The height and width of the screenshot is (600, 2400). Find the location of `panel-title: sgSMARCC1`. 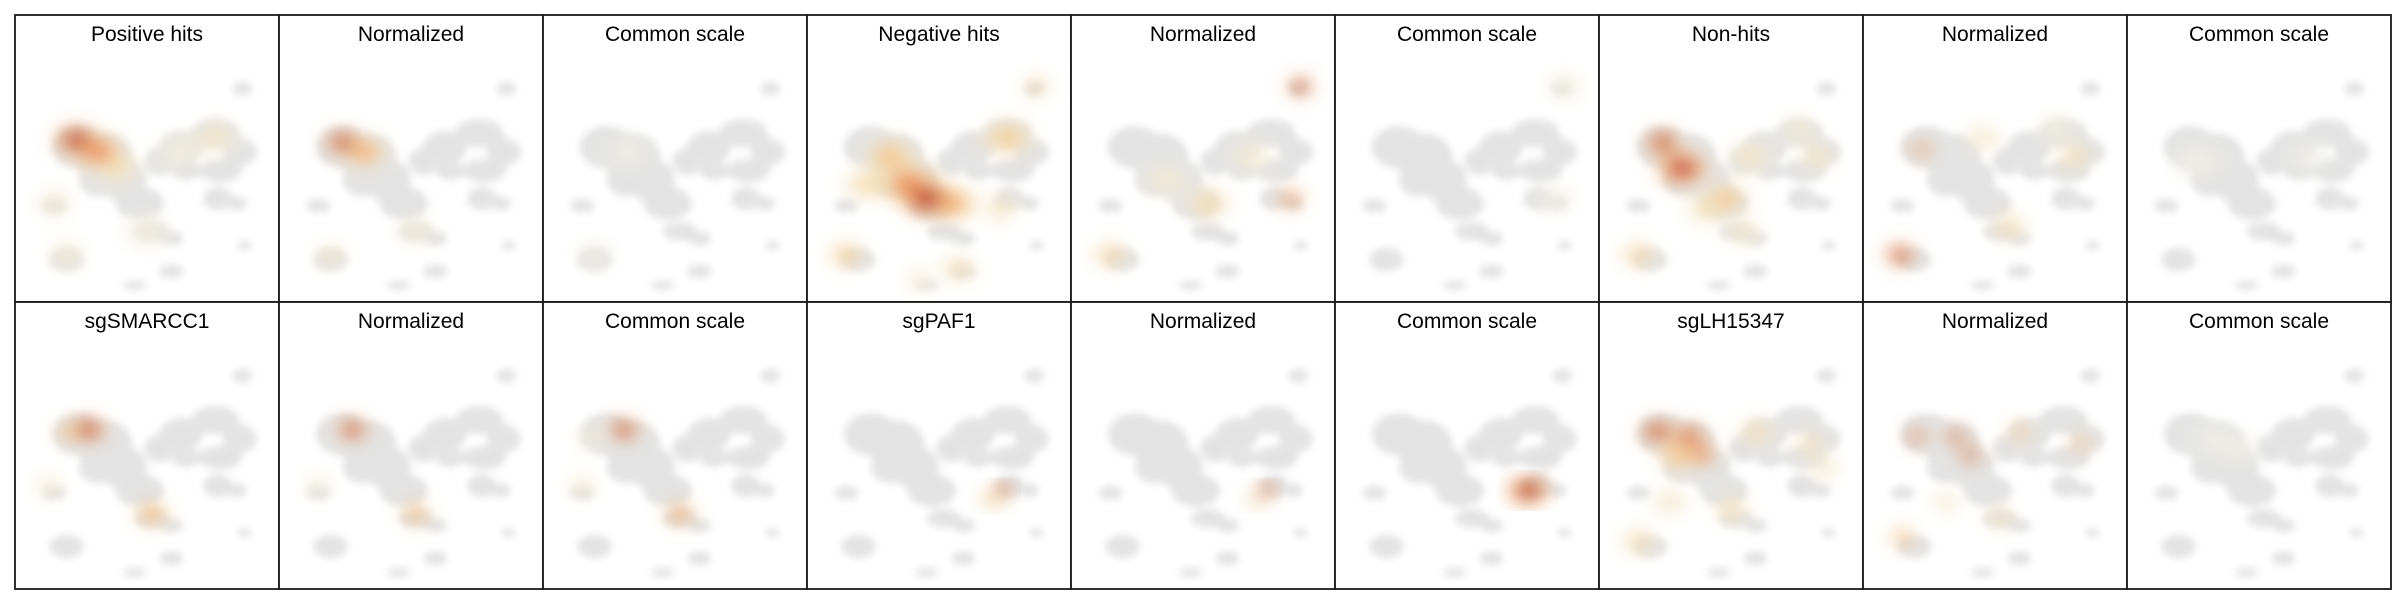

panel-title: sgSMARCC1 is located at coordinates (147, 321).